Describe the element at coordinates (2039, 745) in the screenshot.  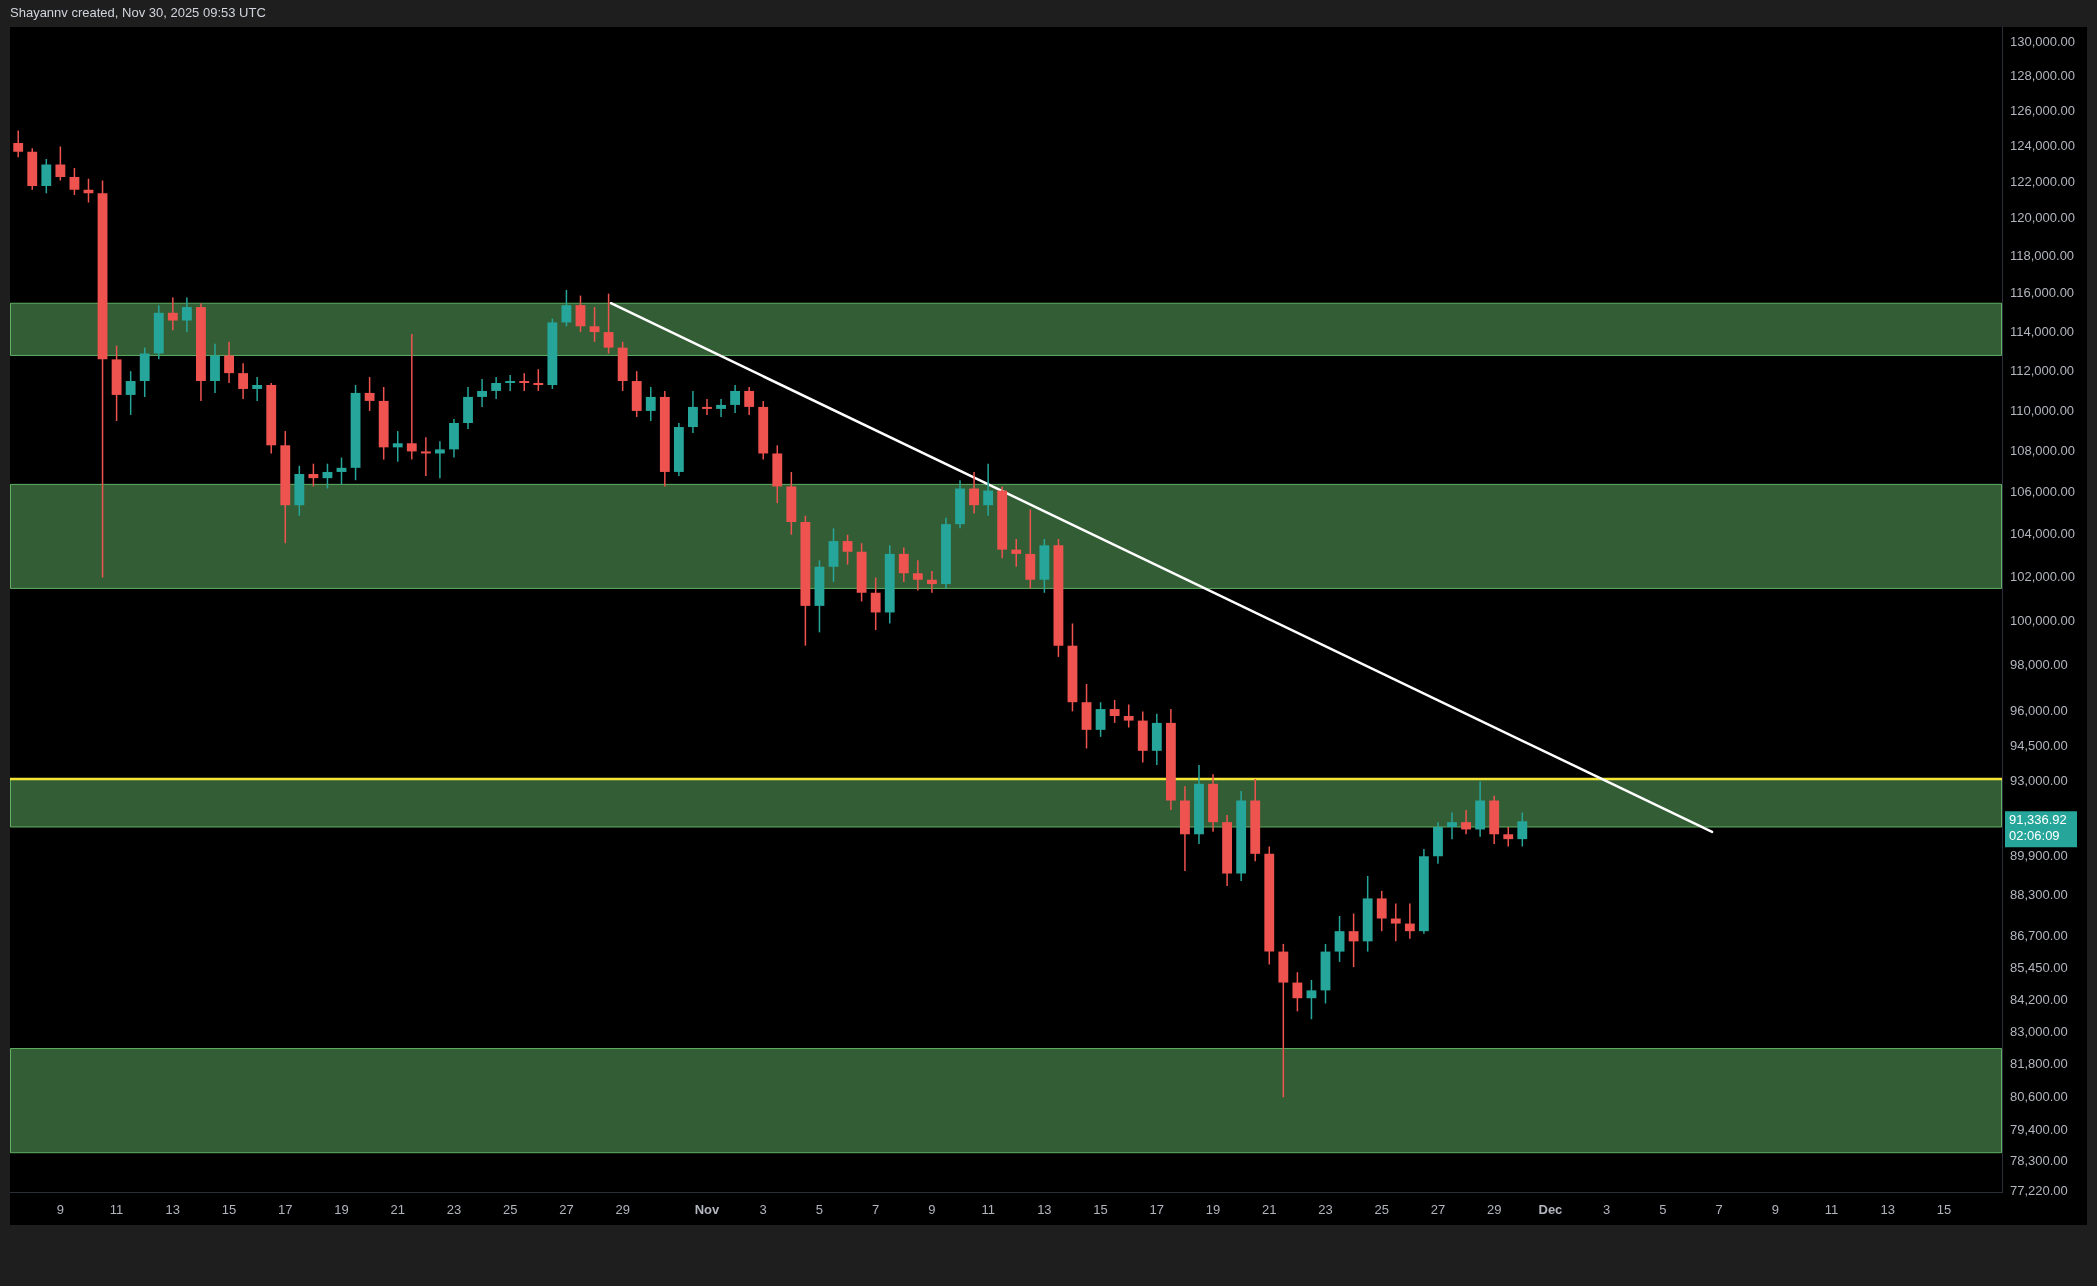
I see `y-tick-label: 94,500.00` at that location.